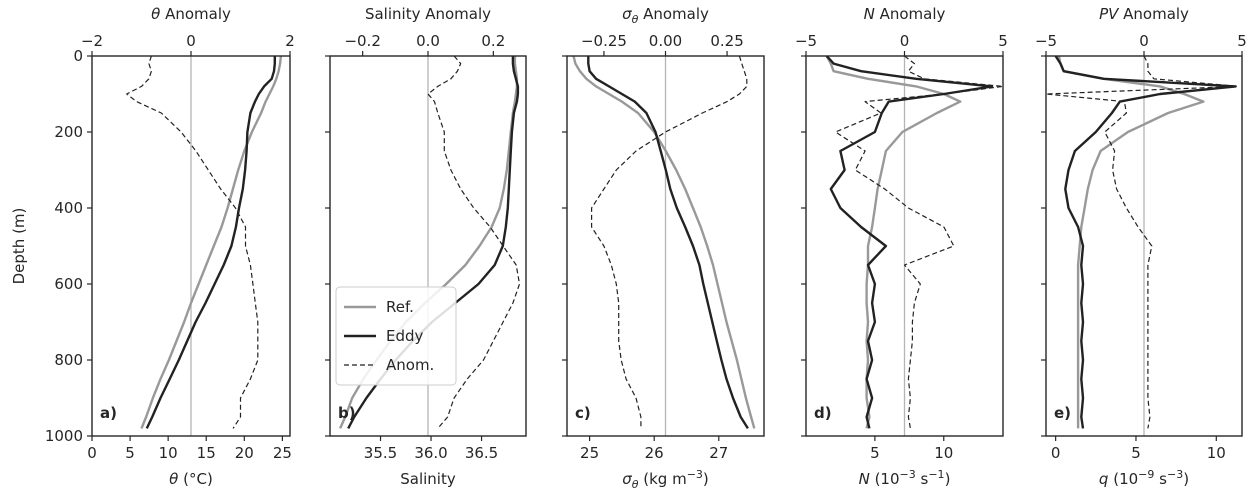 The height and width of the screenshot is (496, 1260). I want to click on x-tick: 26, so click(654, 449).